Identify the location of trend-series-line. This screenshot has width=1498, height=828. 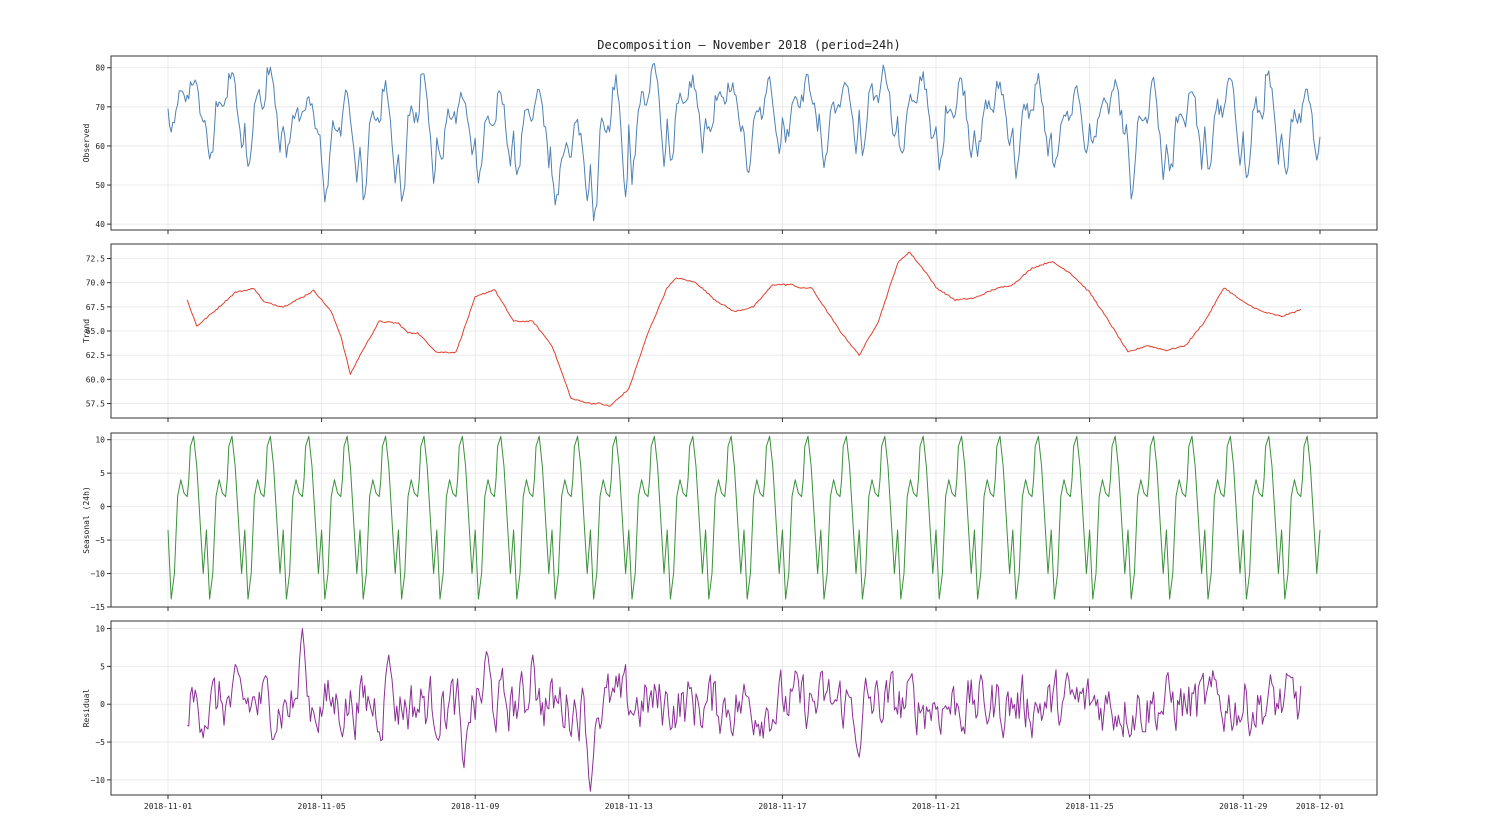
(744, 329).